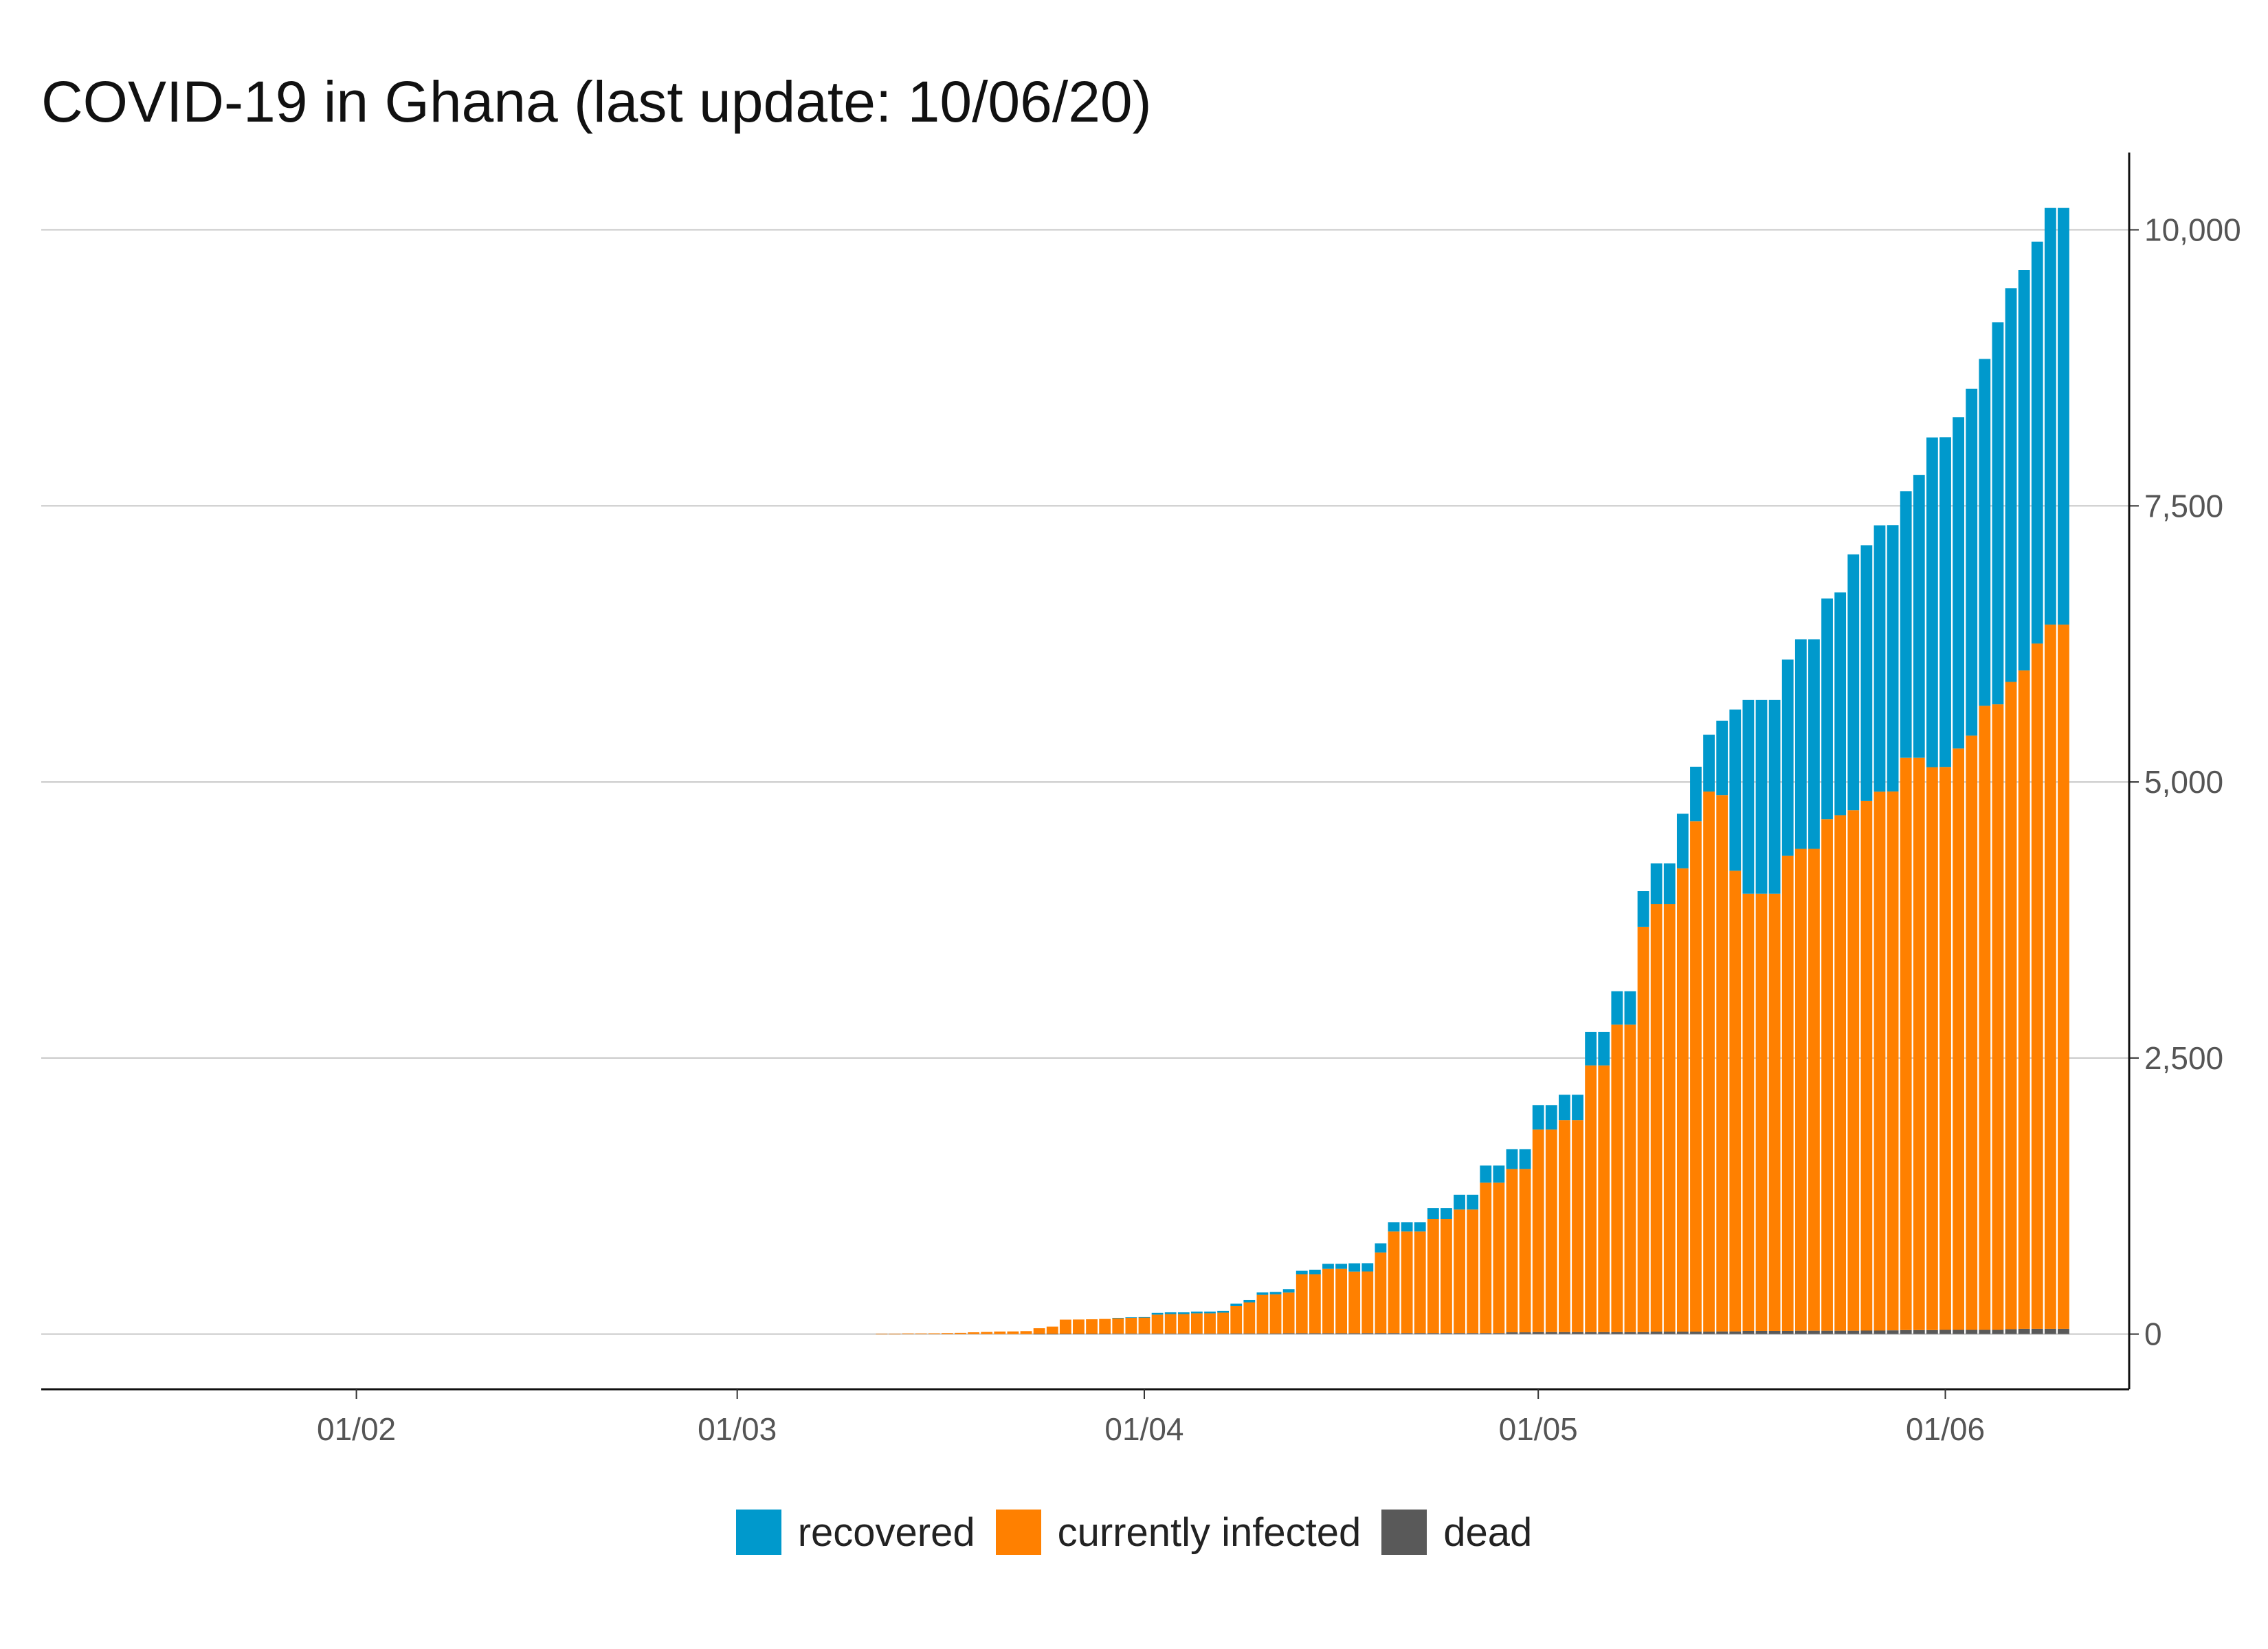  What do you see at coordinates (2192, 230) in the screenshot?
I see `y-tick-label: 10,000` at bounding box center [2192, 230].